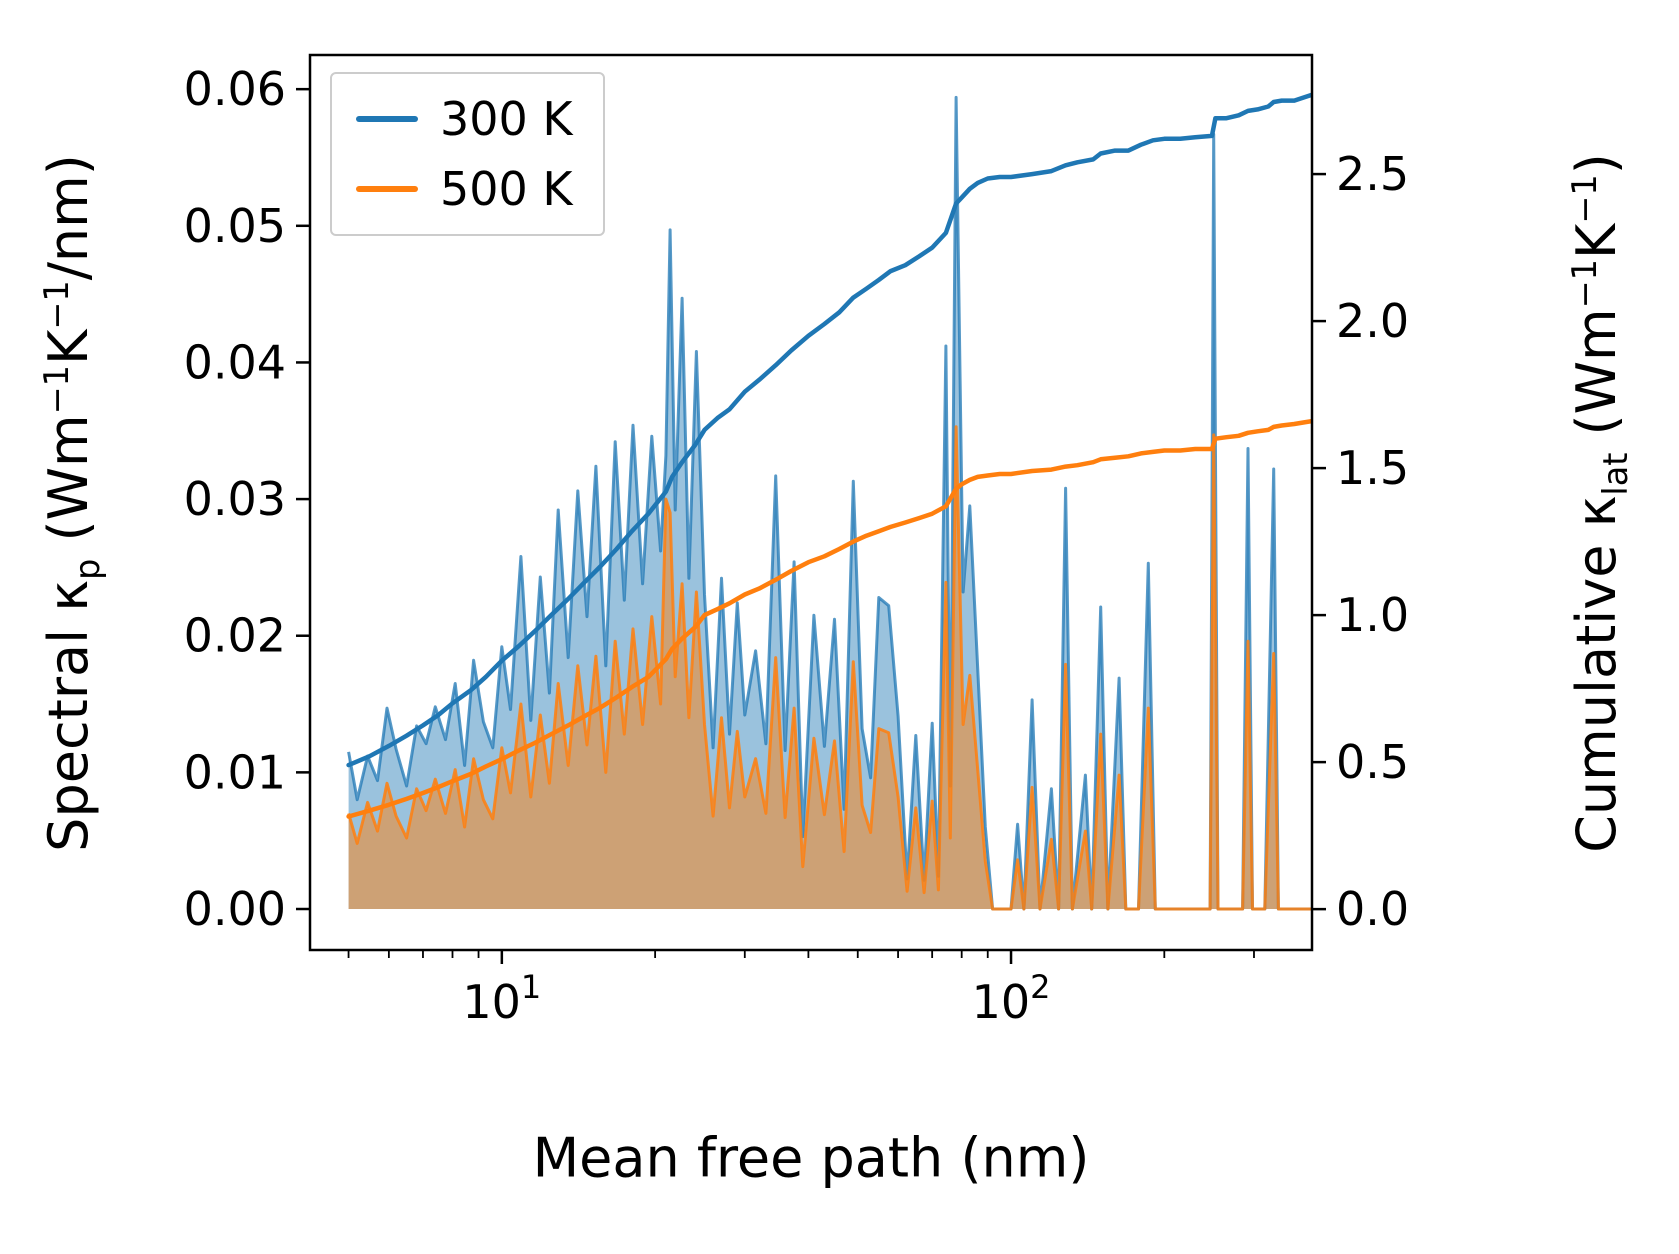 The image size is (1679, 1254). Describe the element at coordinates (506, 189) in the screenshot. I see `legend-label-500k: 500 K` at that location.